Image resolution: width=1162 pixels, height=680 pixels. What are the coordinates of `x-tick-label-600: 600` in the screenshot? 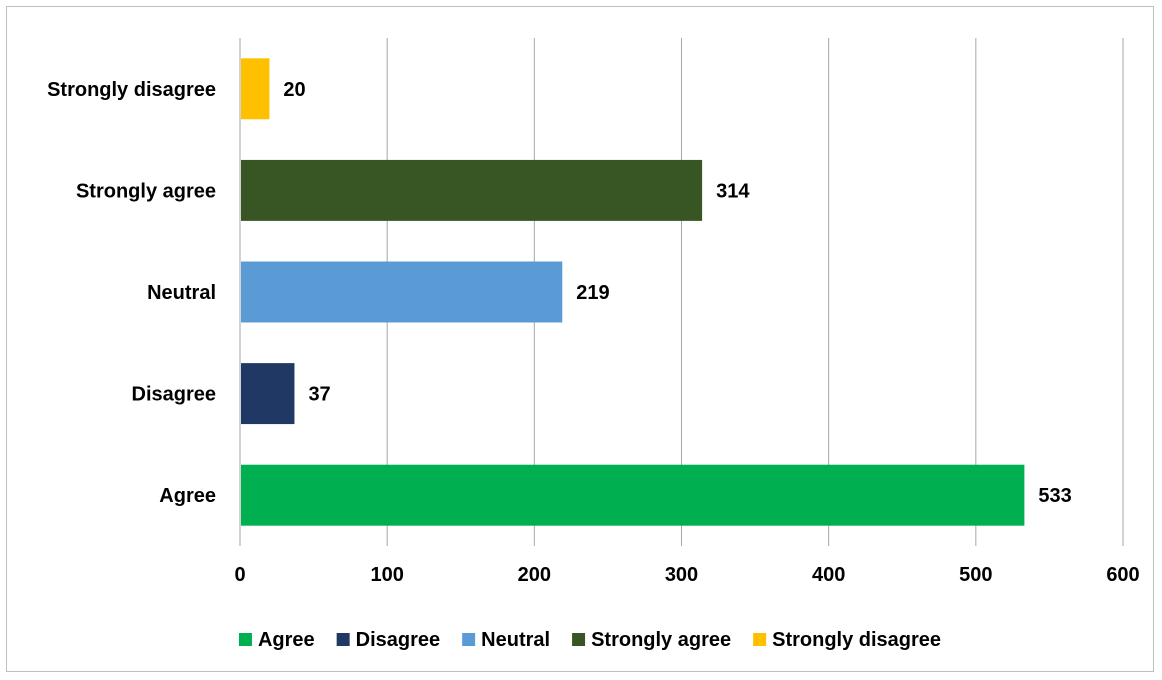 It's located at (1122, 575).